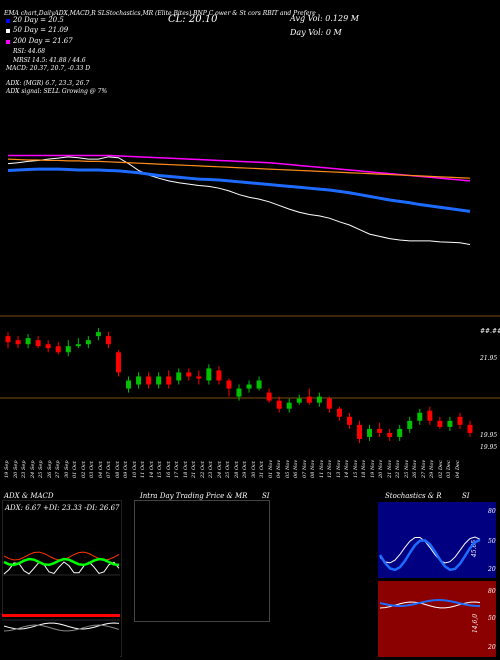  I want to click on stoch-k-line, so click(429, 555).